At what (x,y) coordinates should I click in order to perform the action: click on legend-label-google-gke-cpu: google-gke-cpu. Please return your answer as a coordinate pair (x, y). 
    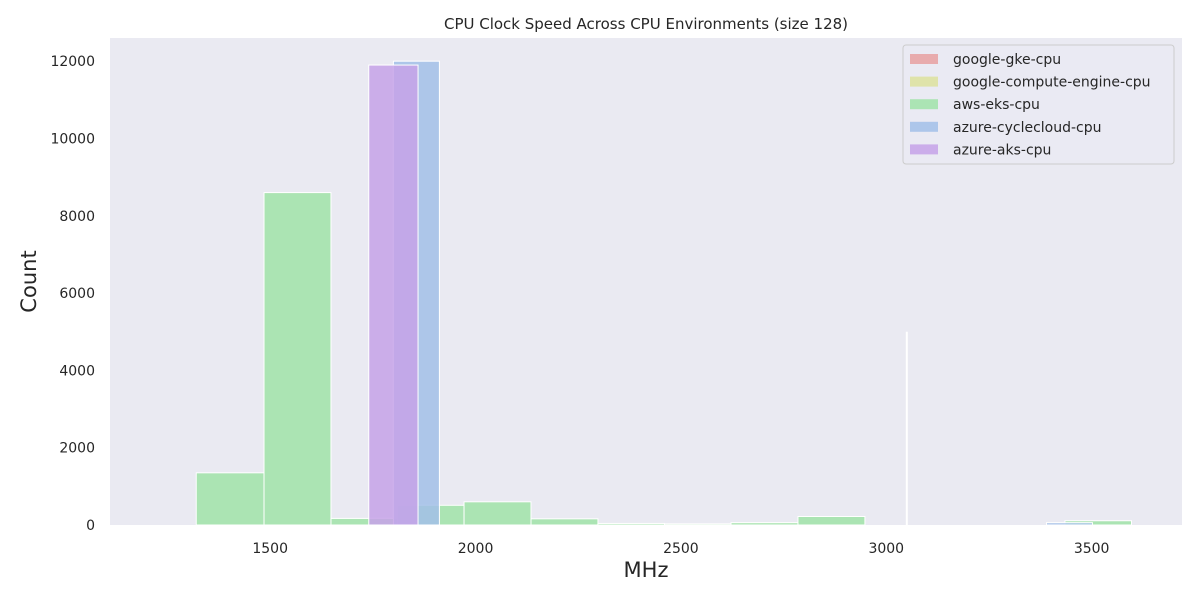
    Looking at the image, I should click on (1007, 60).